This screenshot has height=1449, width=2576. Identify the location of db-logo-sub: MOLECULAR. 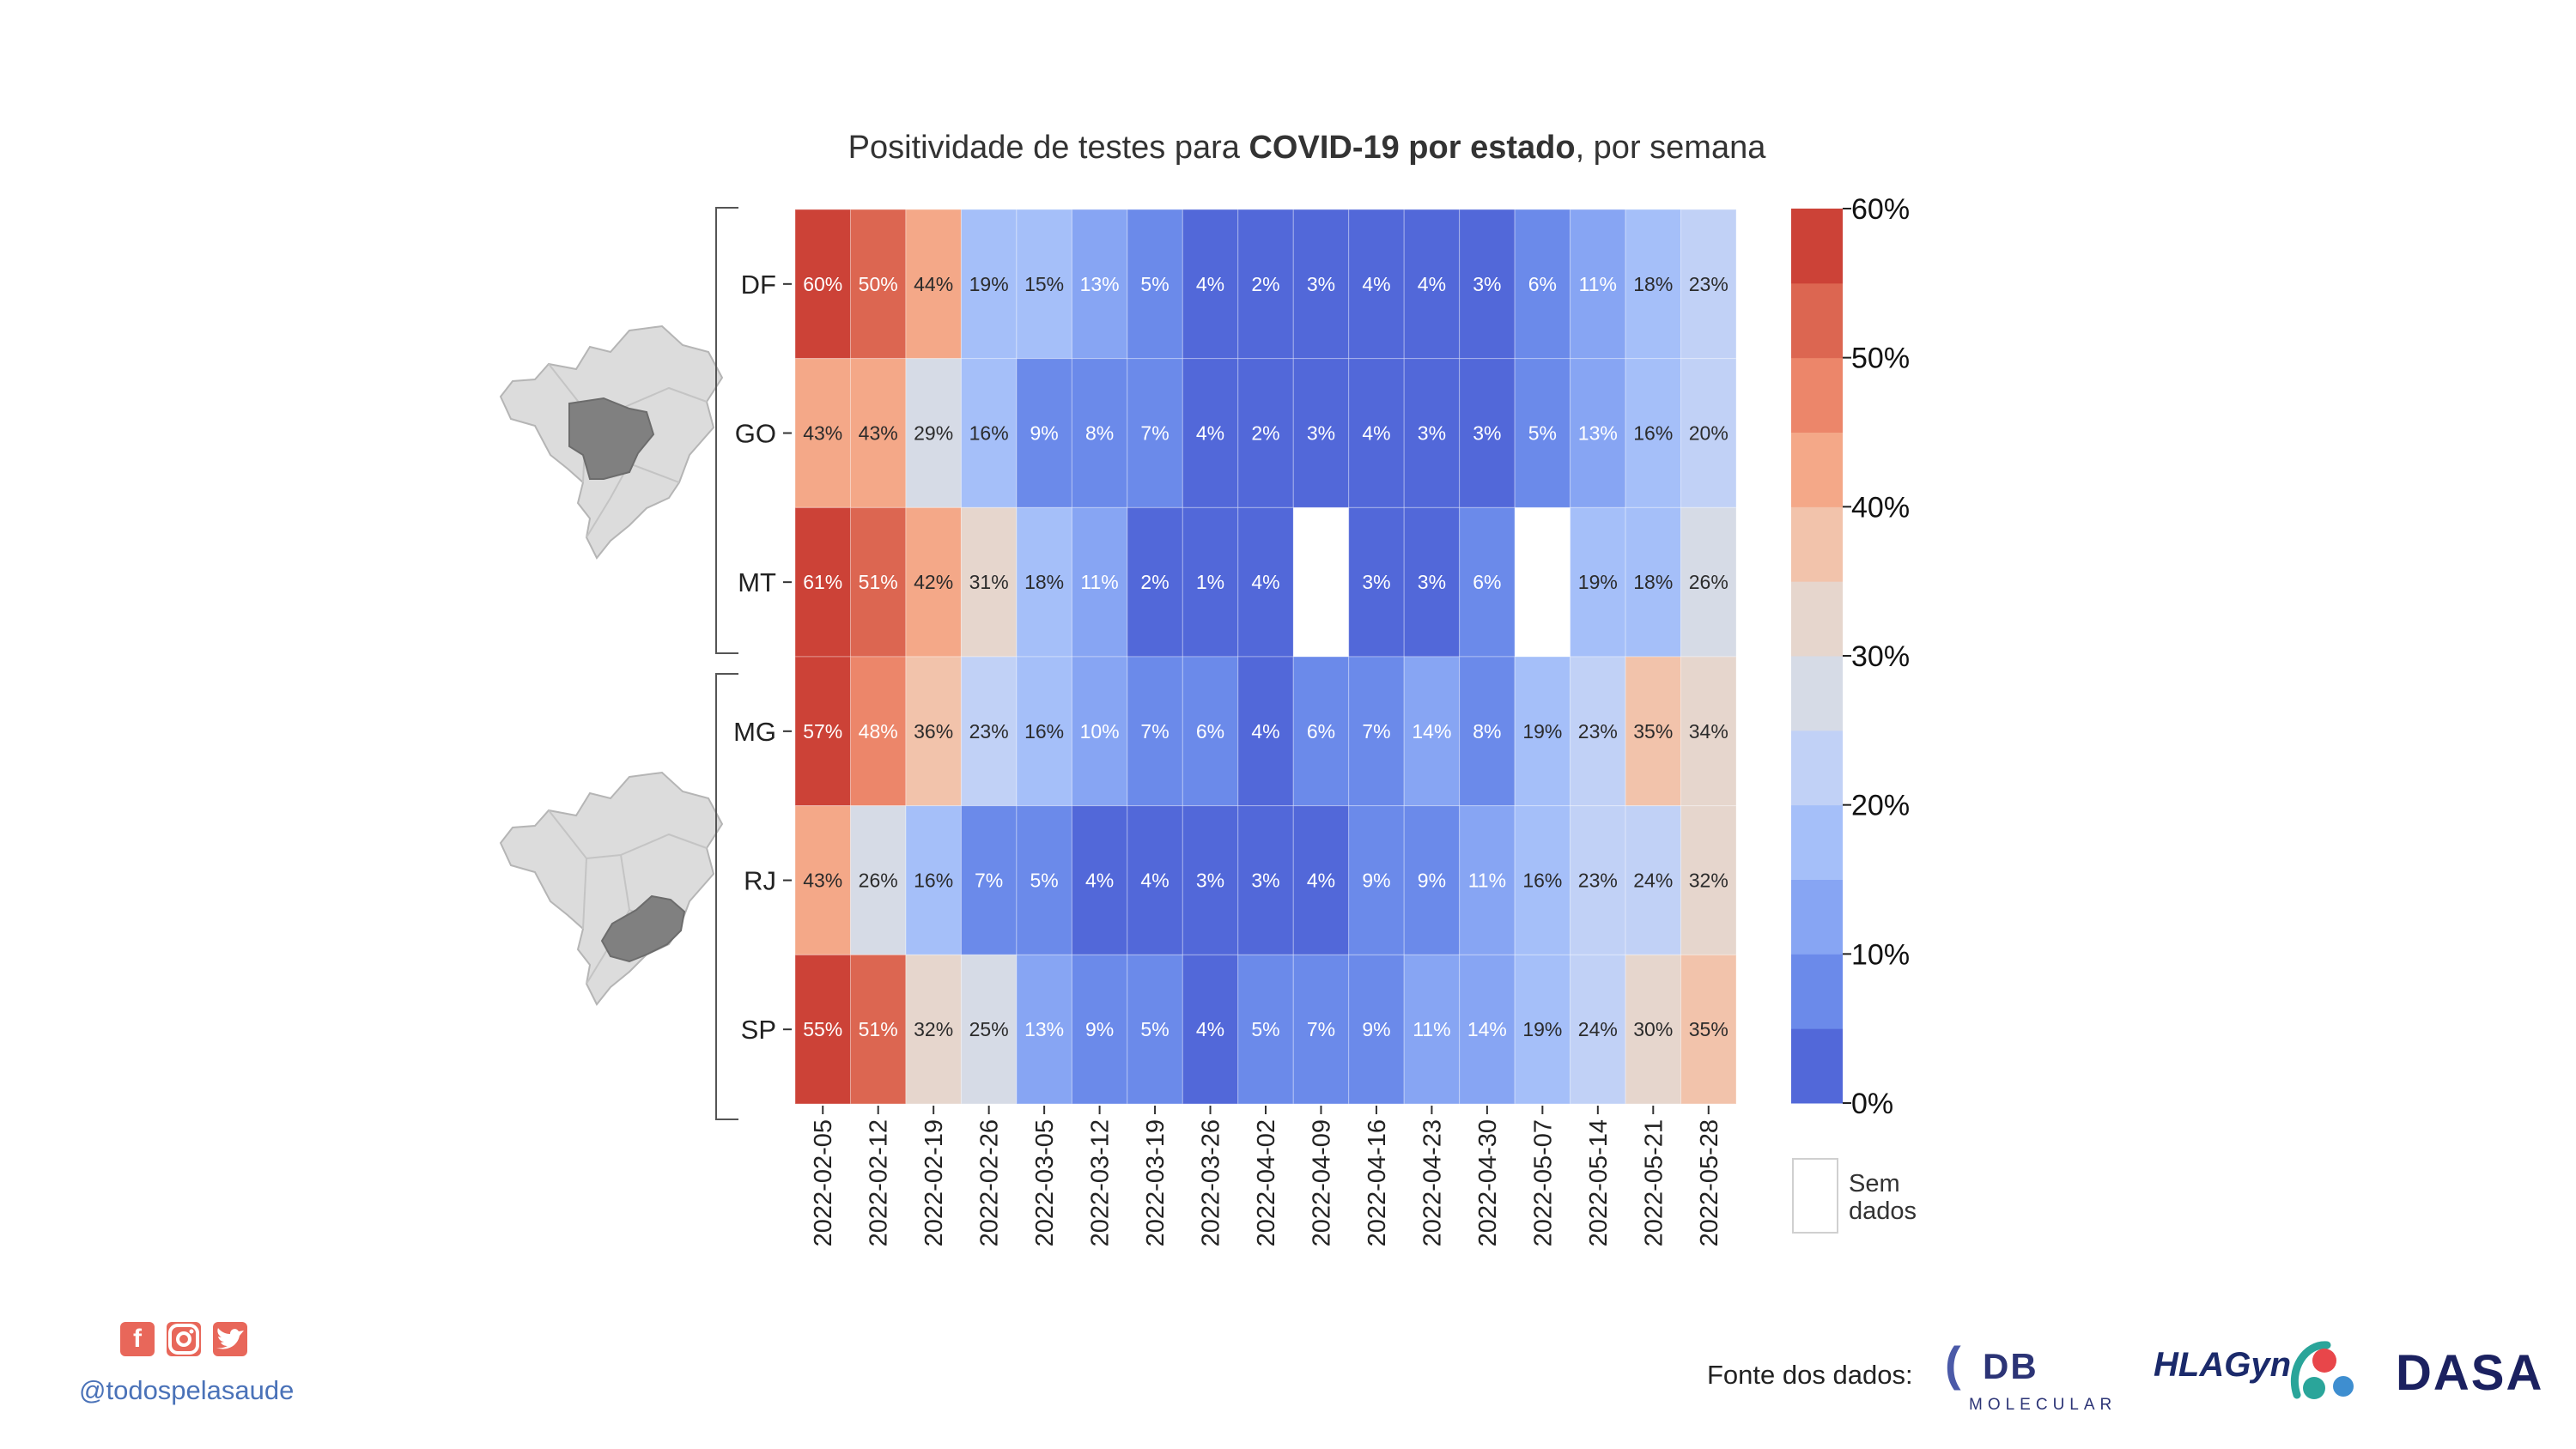
(2043, 1405).